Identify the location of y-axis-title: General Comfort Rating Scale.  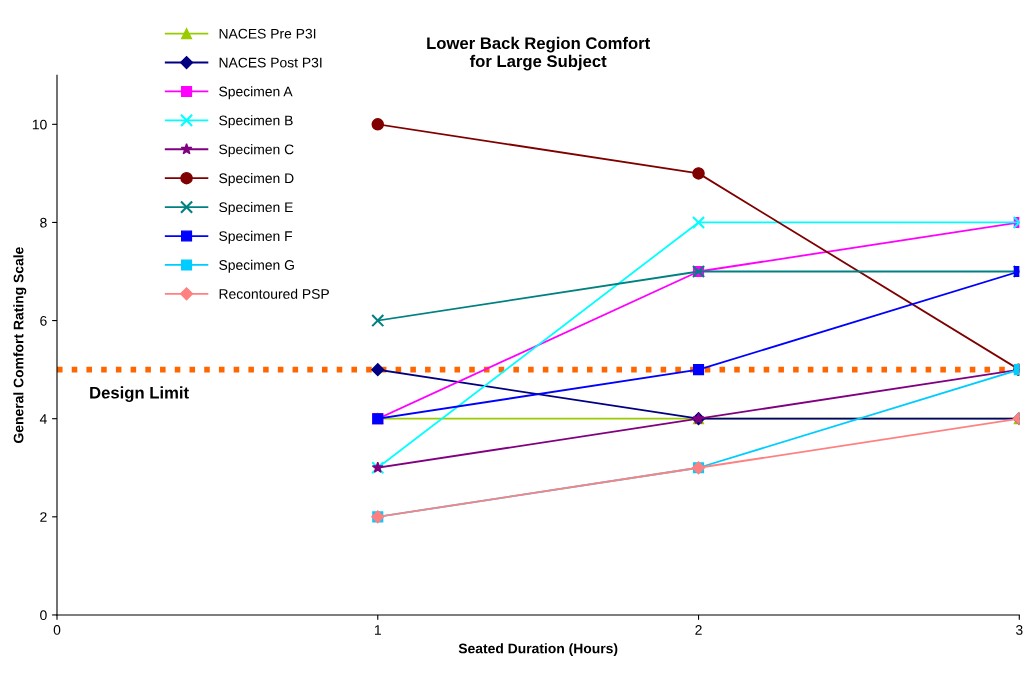
(20, 345).